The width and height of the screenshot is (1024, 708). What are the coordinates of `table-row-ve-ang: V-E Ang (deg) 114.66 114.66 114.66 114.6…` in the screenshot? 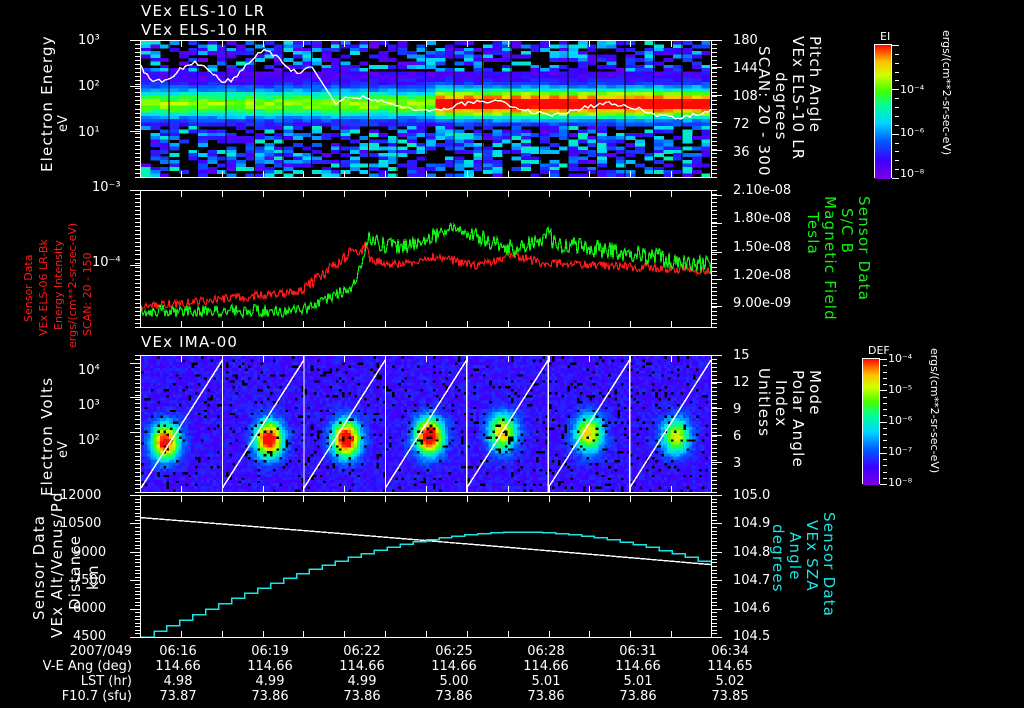 It's located at (390, 666).